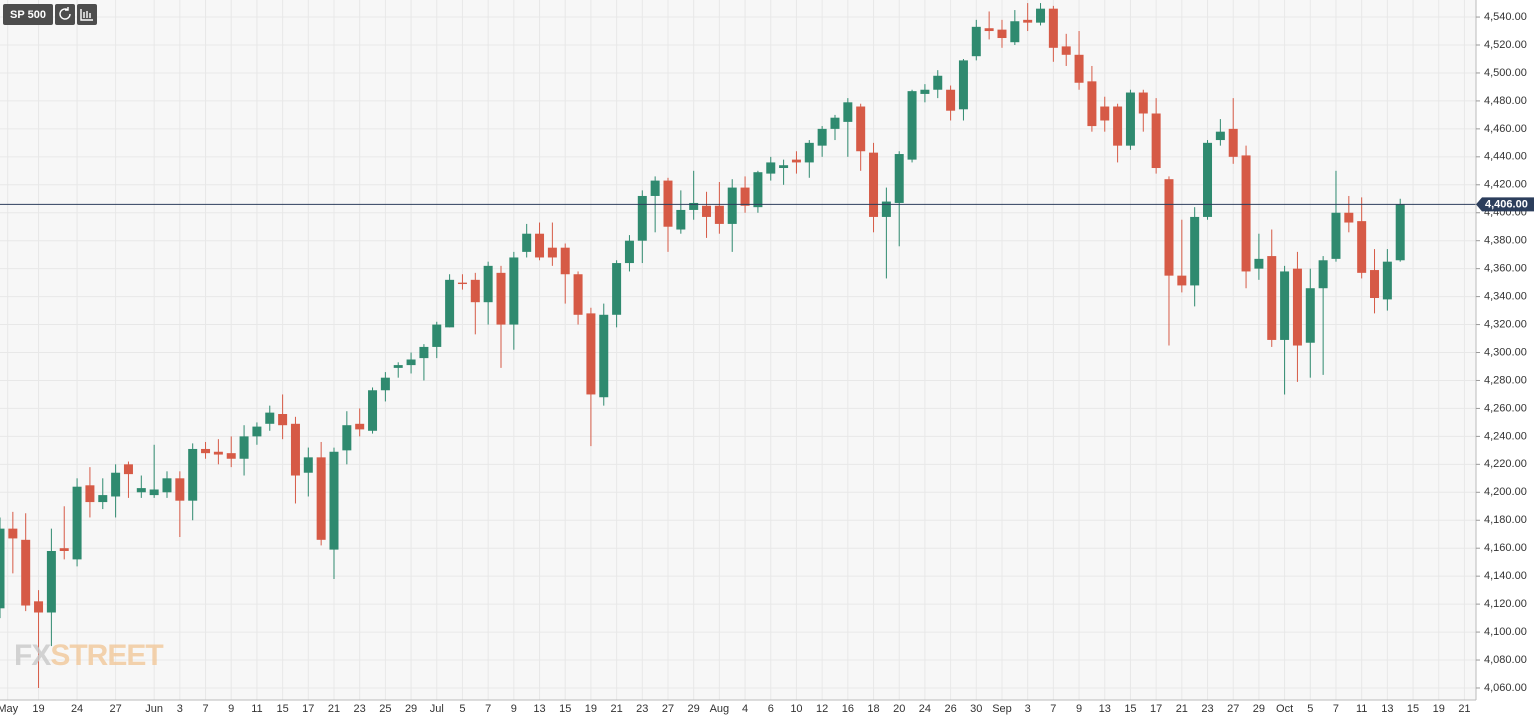  Describe the element at coordinates (32, 655) in the screenshot. I see `watermark-fx-text: FX` at that location.